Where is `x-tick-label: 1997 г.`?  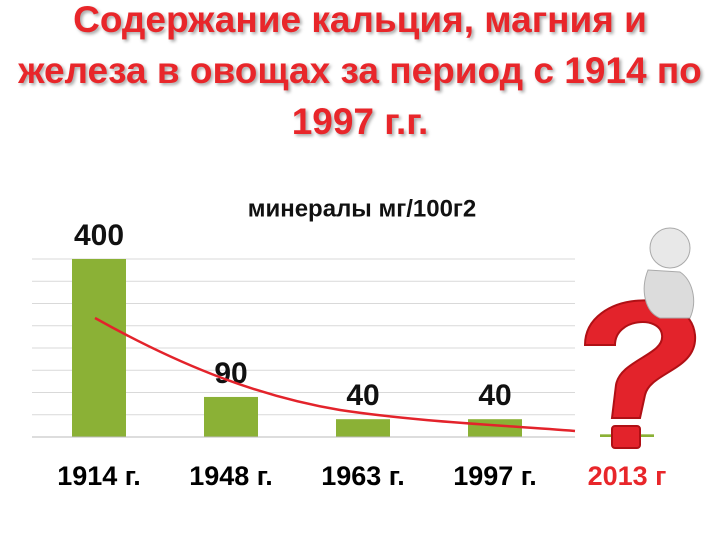 x-tick-label: 1997 г. is located at coordinates (495, 476).